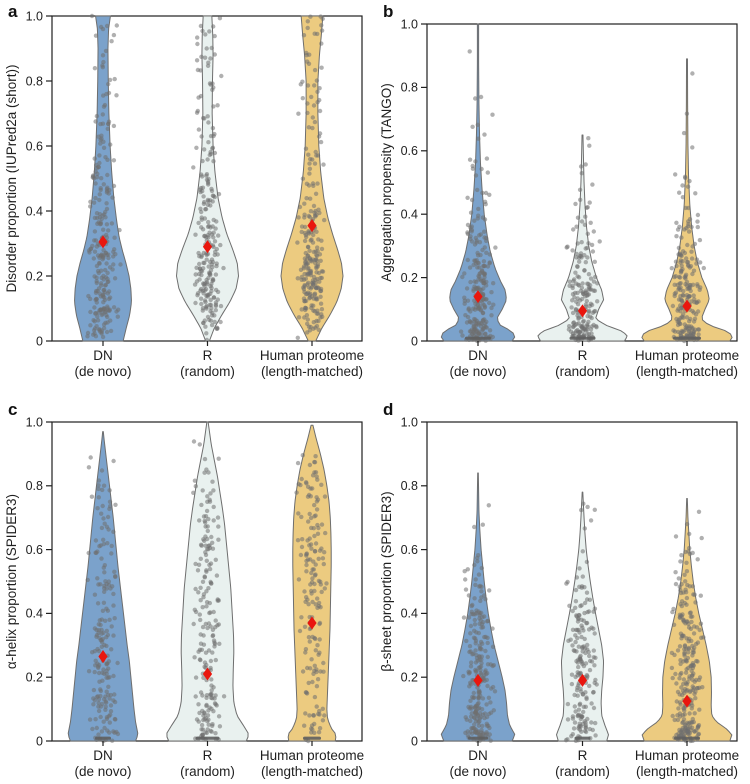 Image resolution: width=750 pixels, height=784 pixels. Describe the element at coordinates (386, 182) in the screenshot. I see `y-axis-title: Aggregation propensity (TANGO)` at that location.